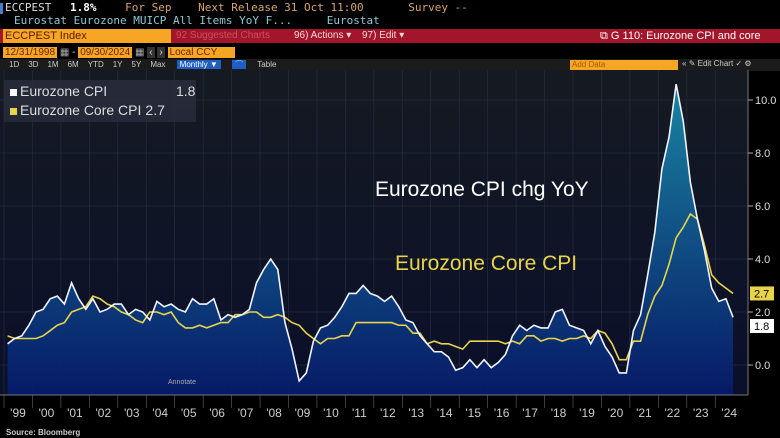  Describe the element at coordinates (729, 413) in the screenshot. I see `x-tick-label: '24` at that location.